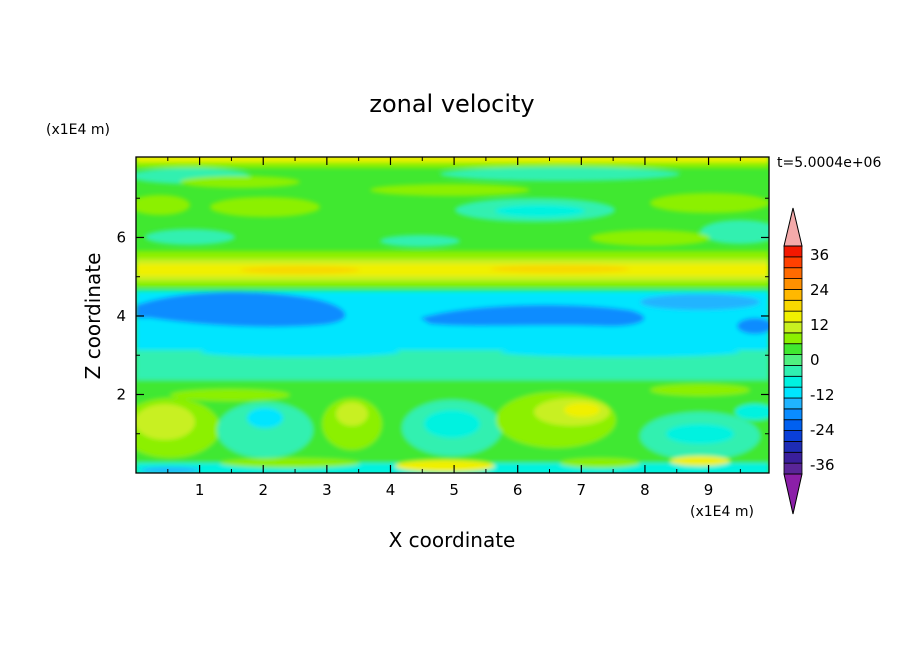 This screenshot has width=904, height=658. I want to click on x-tick-label: 4, so click(391, 490).